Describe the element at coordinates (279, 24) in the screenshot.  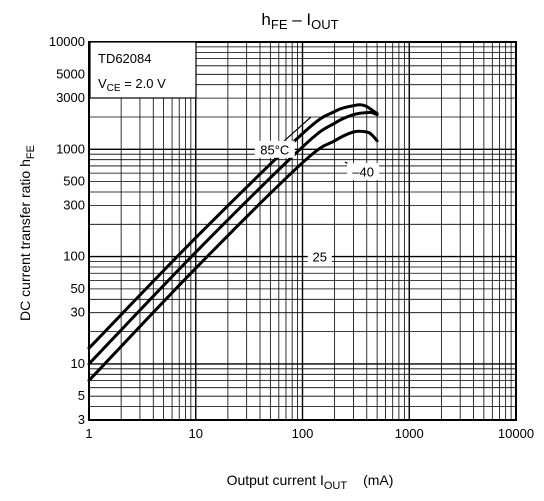
I see `chart-title-main-subscript: FE` at that location.